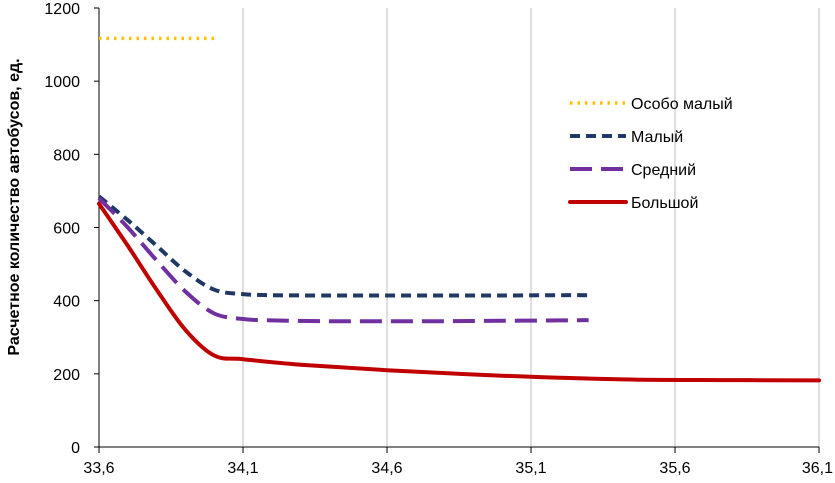 This screenshot has height=483, width=835. Describe the element at coordinates (66, 155) in the screenshot. I see `y-tick-label: 800` at that location.